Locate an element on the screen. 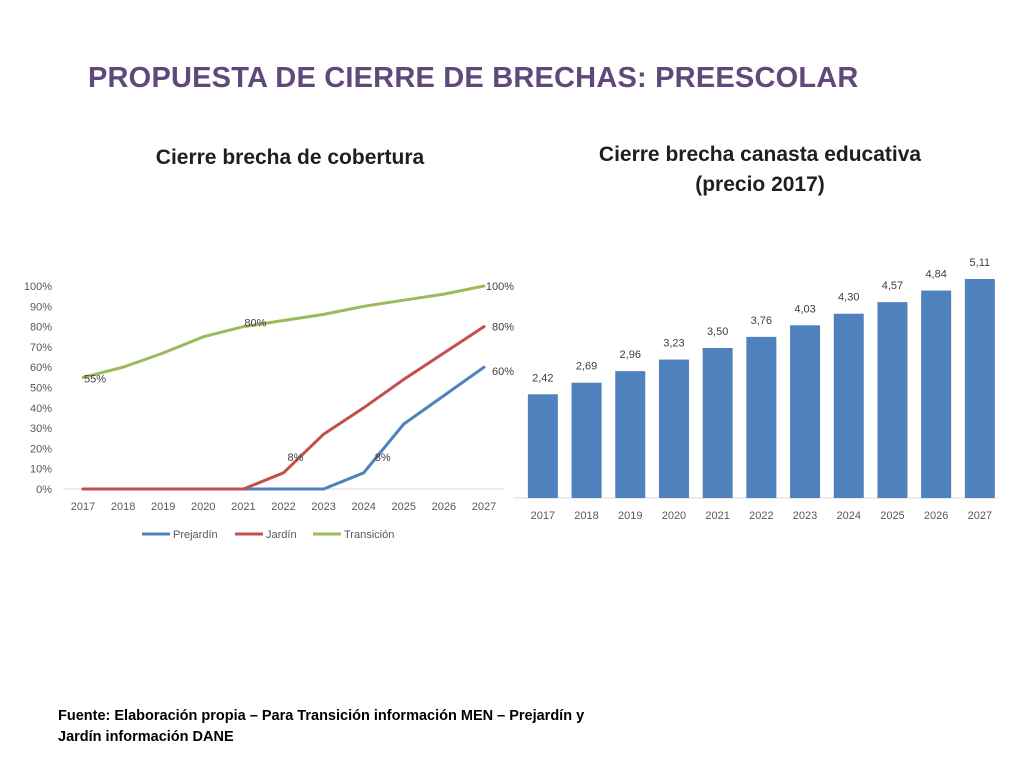 This screenshot has height=768, width=1024. bar-value-label: 3,76 is located at coordinates (761, 321).